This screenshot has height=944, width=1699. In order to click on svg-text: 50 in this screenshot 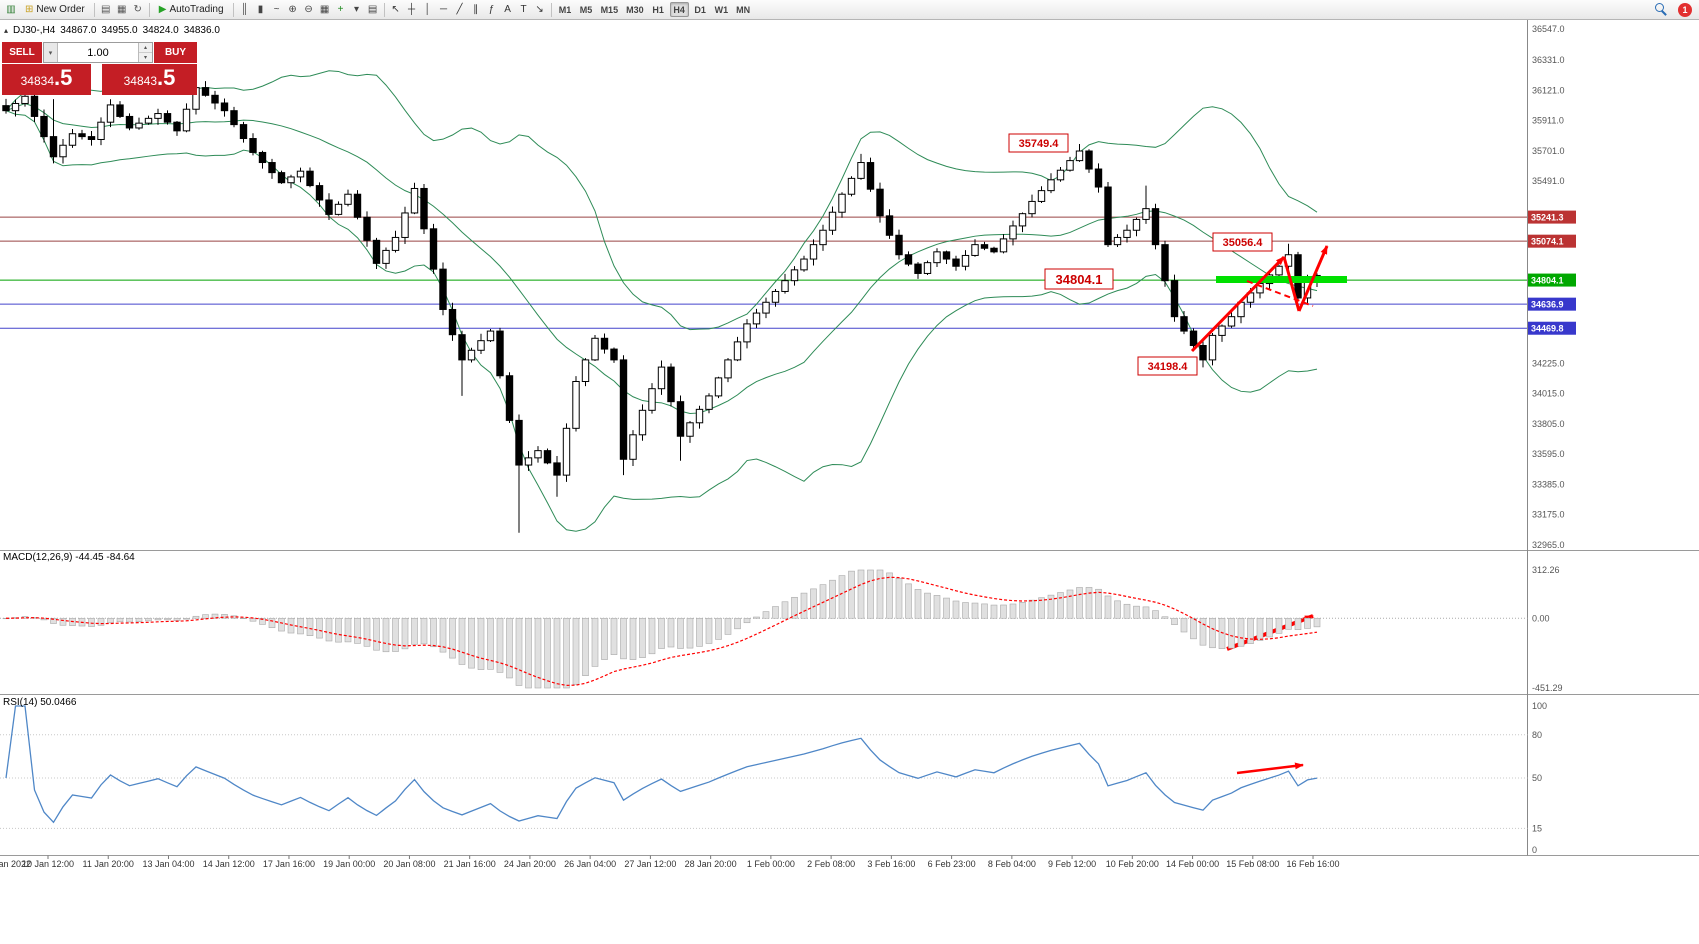, I will do `click(1537, 778)`.